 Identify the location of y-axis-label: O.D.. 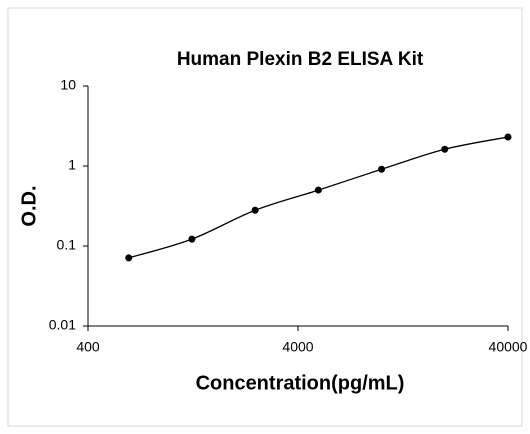
(29, 205).